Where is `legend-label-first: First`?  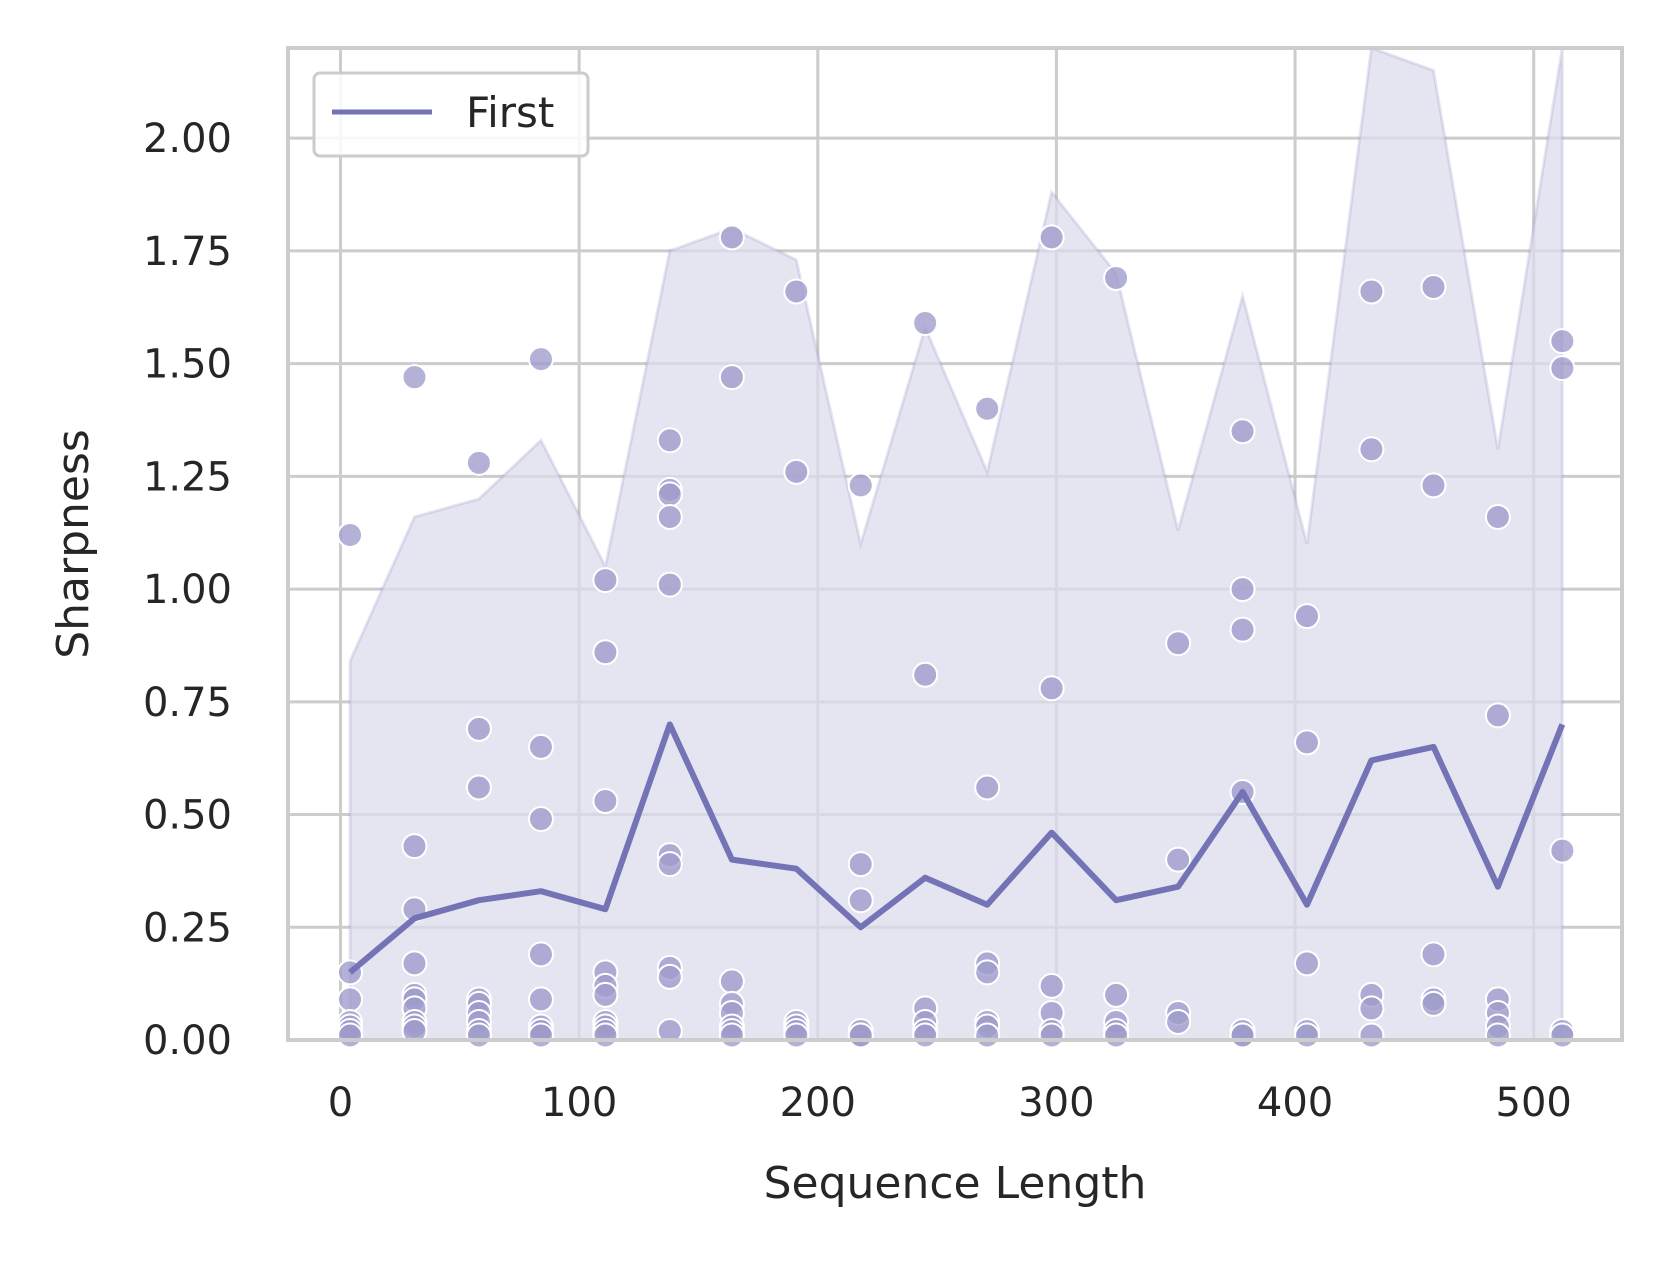 legend-label-first: First is located at coordinates (510, 112).